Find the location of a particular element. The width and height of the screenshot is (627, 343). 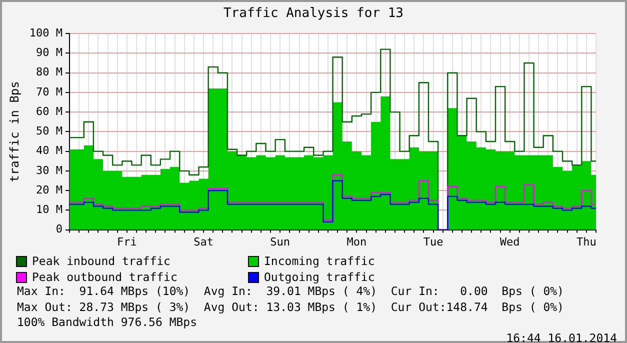

text: Max In: 91.64 MBps (10%) Avg In: 39.01 MBps ( 4%) Cur In: 0.00 Bps ( 0%) is located at coordinates (291, 292).